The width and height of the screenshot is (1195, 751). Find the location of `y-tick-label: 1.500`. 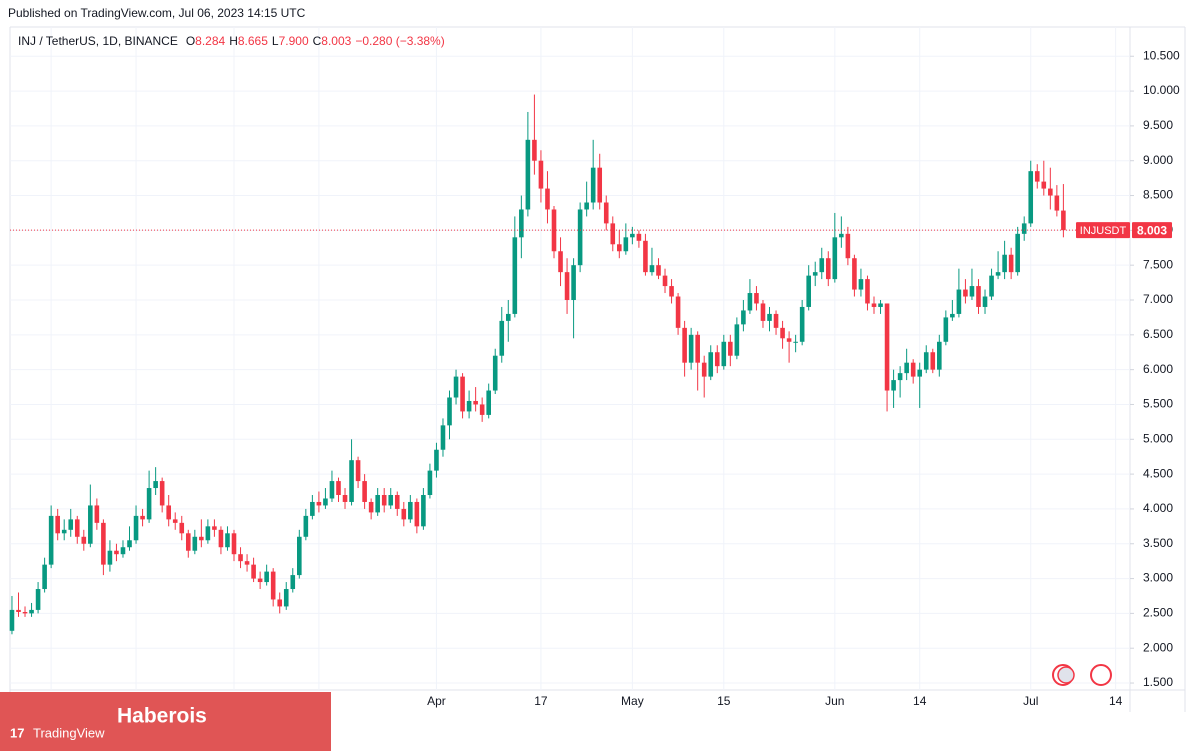

y-tick-label: 1.500 is located at coordinates (1158, 682).